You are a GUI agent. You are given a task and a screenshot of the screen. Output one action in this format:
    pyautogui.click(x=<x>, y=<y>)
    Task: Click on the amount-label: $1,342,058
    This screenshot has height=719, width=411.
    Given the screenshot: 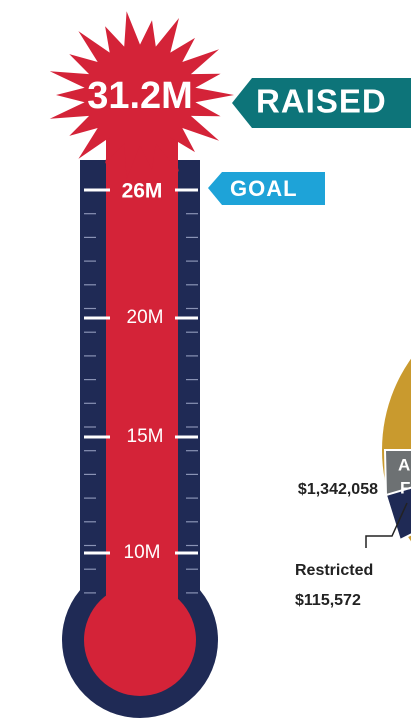 What is the action you would take?
    pyautogui.click(x=338, y=489)
    